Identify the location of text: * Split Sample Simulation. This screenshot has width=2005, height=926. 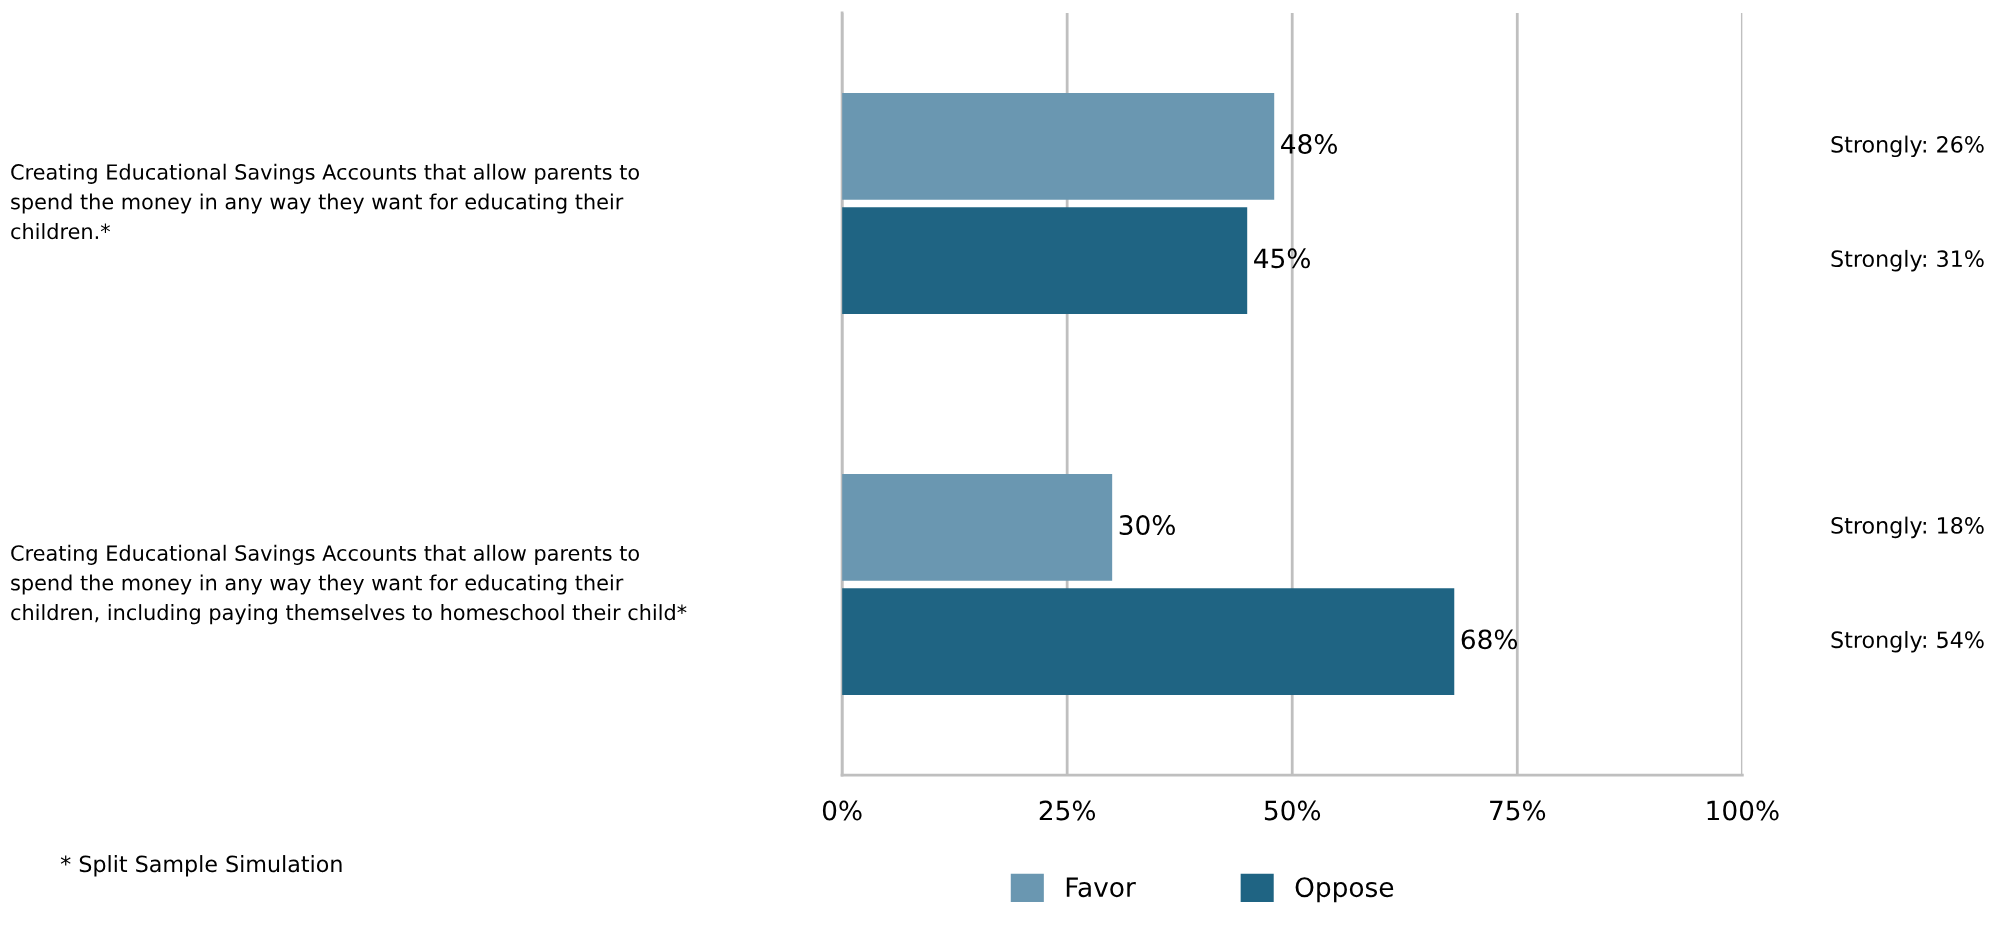
(201, 866).